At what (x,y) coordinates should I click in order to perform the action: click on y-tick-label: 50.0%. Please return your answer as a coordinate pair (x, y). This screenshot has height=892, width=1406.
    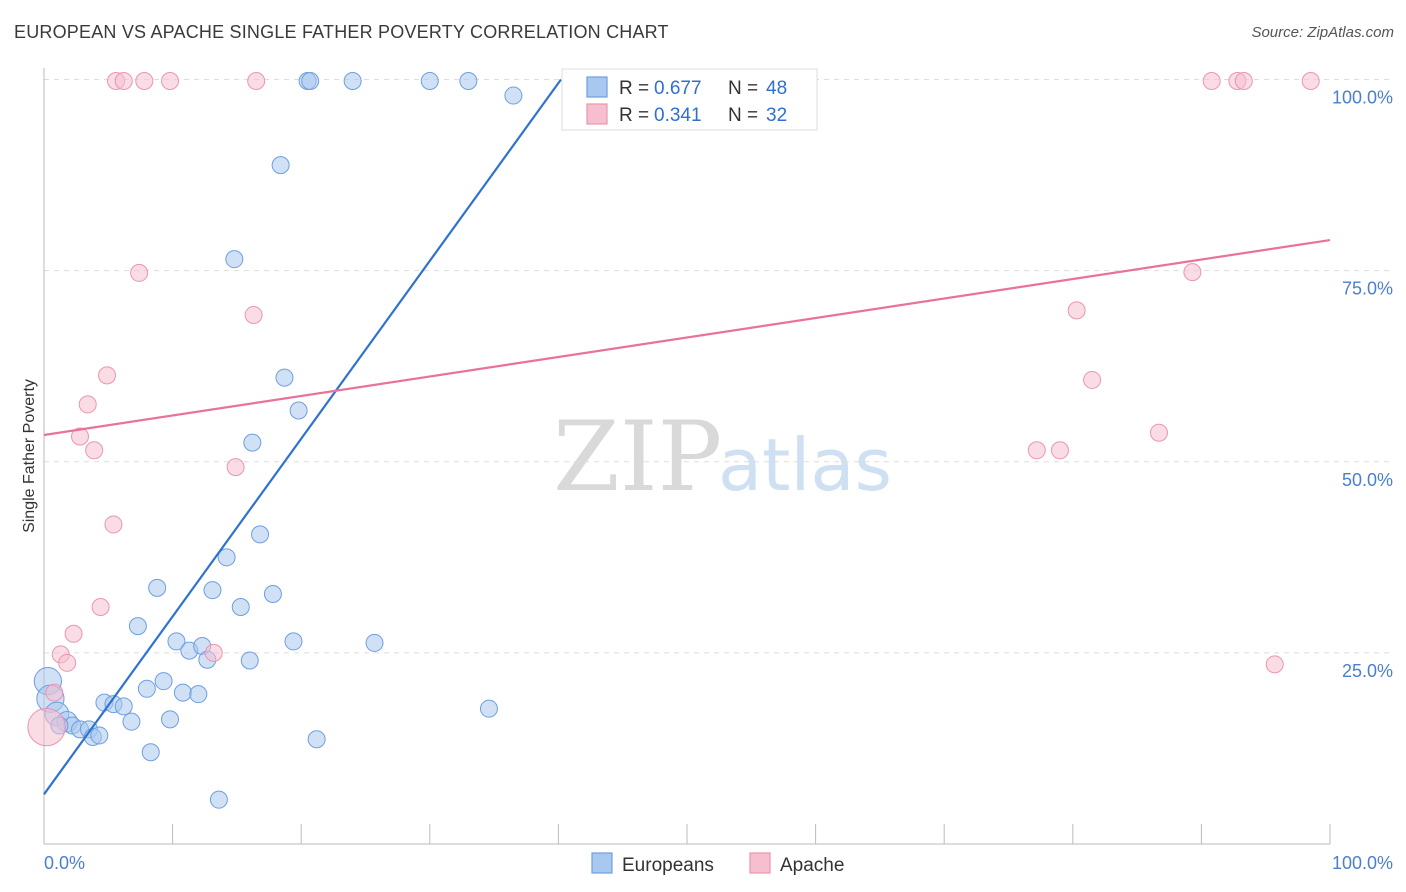
    Looking at the image, I should click on (1367, 480).